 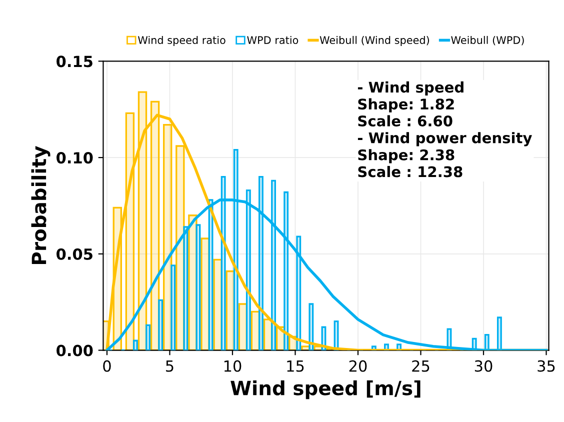 I want to click on annotation: Scale : 12.38, so click(x=410, y=172).